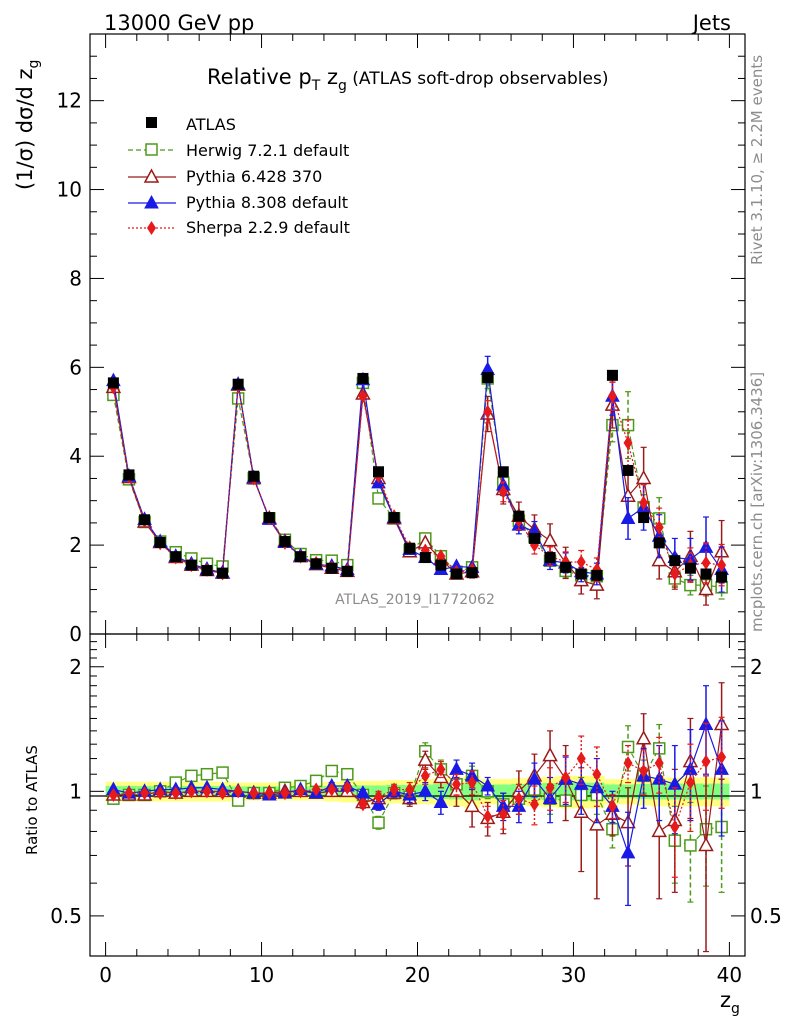  What do you see at coordinates (766, 916) in the screenshot?
I see `ratio-tick-label-right: 0.5` at bounding box center [766, 916].